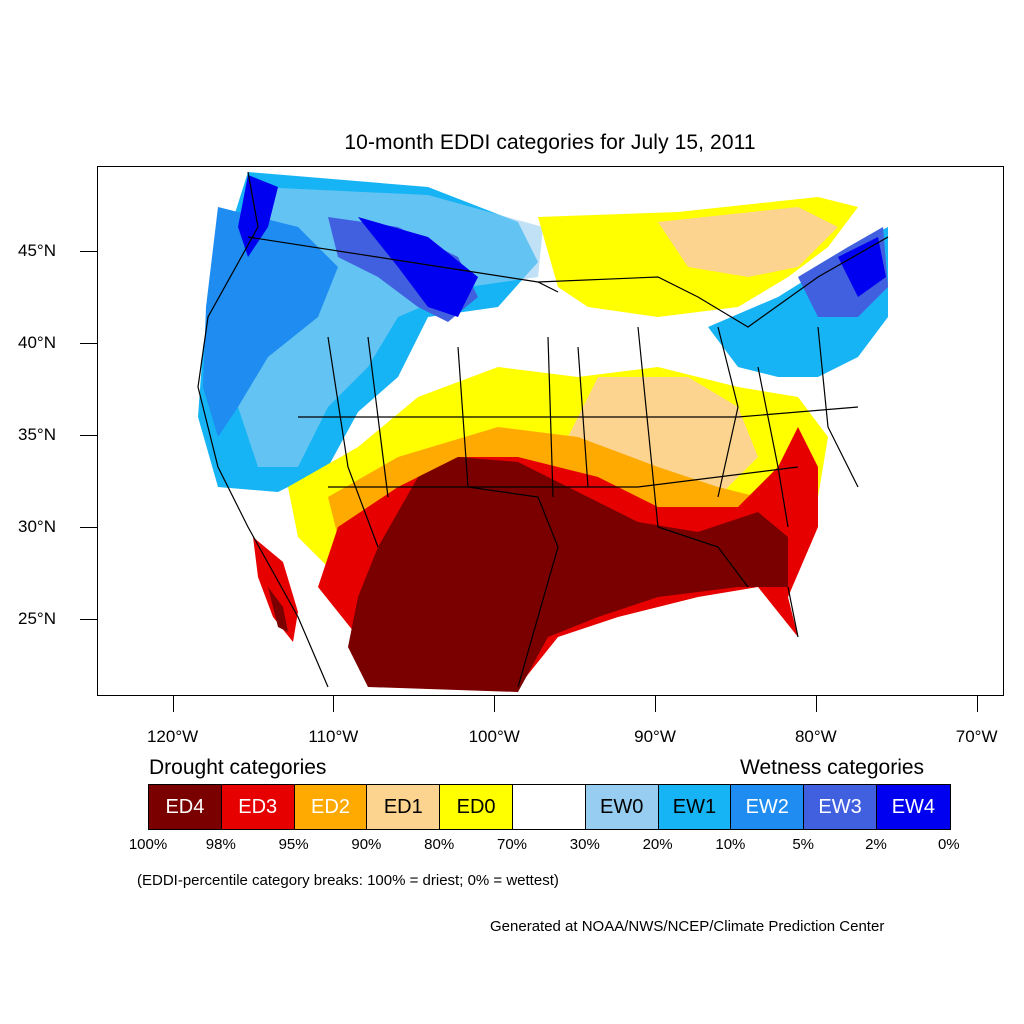  I want to click on latitude-tick-label: 45°N, so click(37, 250).